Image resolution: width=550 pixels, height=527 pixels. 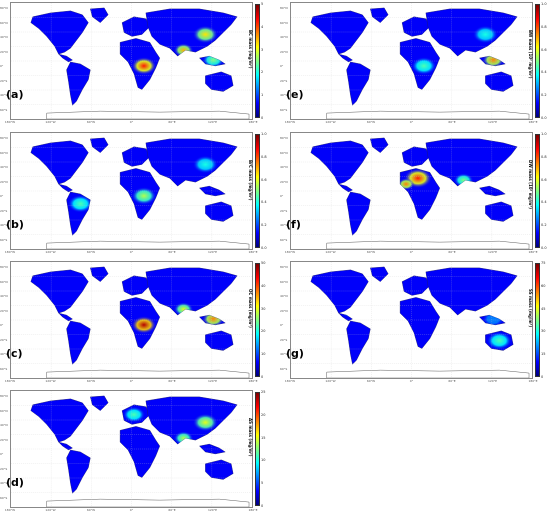 What do you see at coordinates (463, 180) in the screenshot?
I see `hotspot-south-asia` at bounding box center [463, 180].